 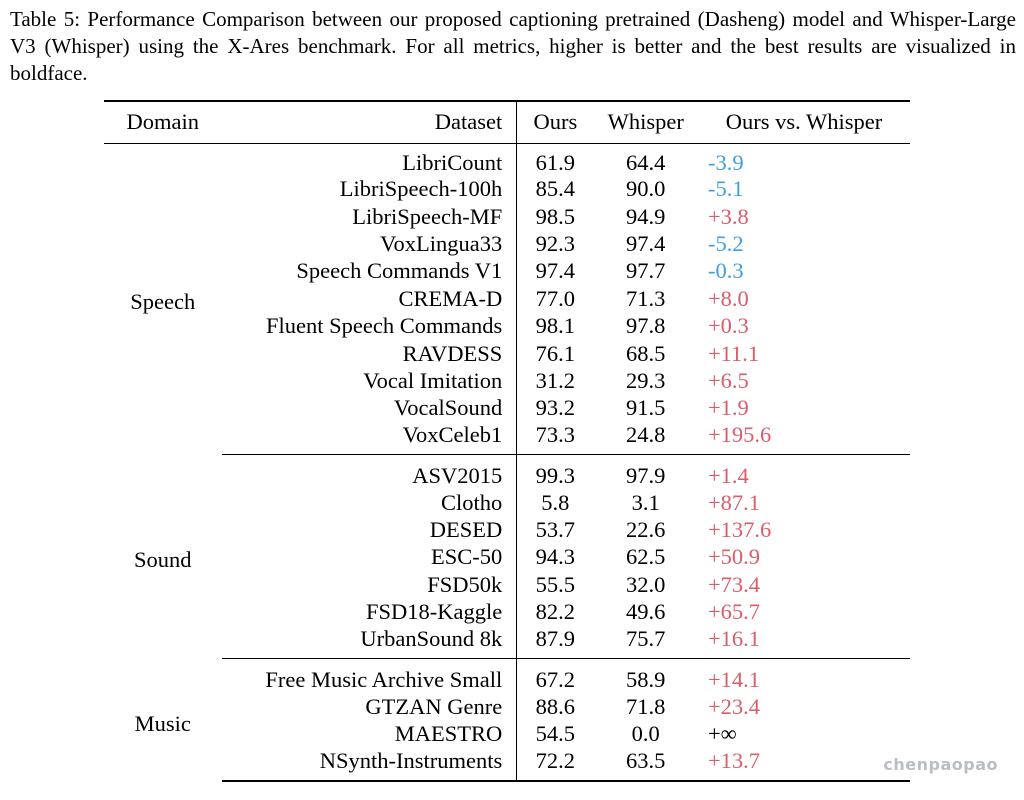 I want to click on table-row: Speech Commands V1 97.4 97.7 -0.3, so click(x=507, y=271).